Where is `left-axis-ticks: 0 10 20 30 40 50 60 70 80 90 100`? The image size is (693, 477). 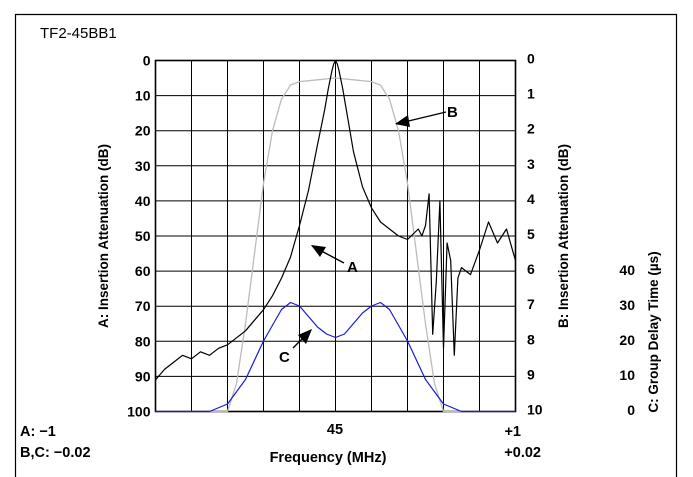
left-axis-ticks: 0 10 20 30 40 50 60 70 80 90 100 is located at coordinates (139, 236).